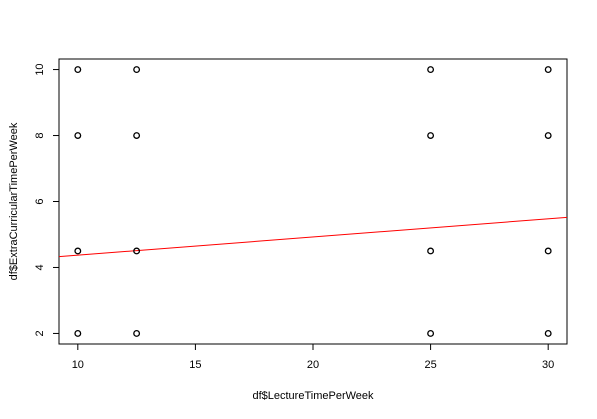  I want to click on y-tick-label: 8, so click(40, 135).